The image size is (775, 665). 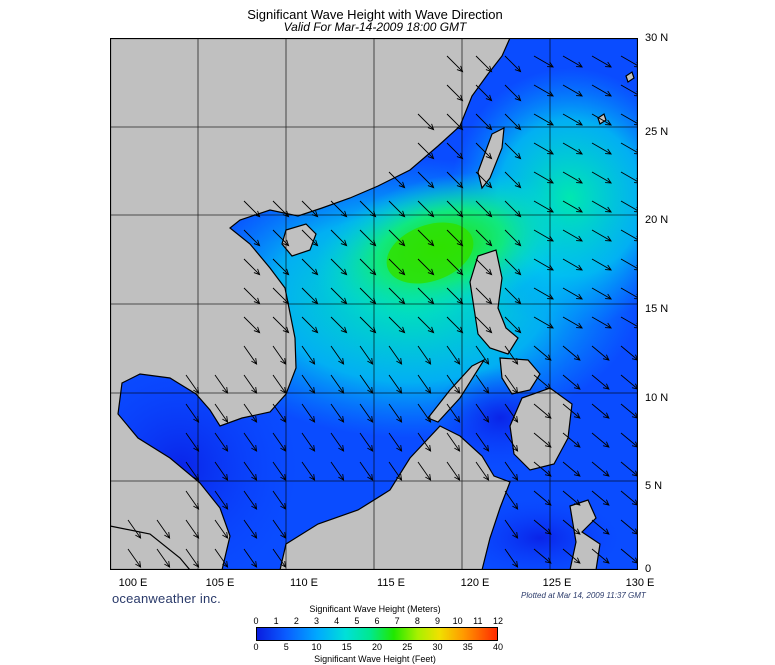 I want to click on lat-label-15n: 15 N, so click(x=657, y=309).